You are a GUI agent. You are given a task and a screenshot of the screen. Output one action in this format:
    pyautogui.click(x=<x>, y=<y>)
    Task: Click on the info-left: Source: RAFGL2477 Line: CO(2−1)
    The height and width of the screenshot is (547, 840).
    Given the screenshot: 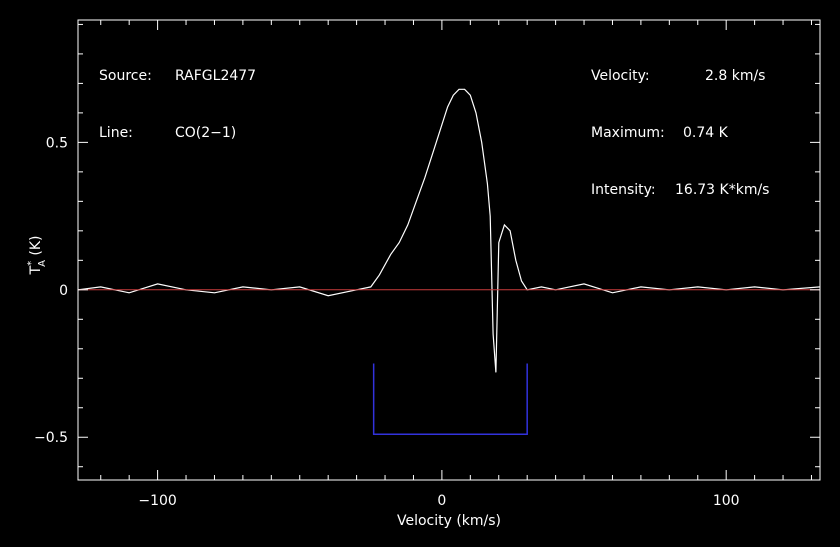 What is the action you would take?
    pyautogui.click(x=177, y=97)
    